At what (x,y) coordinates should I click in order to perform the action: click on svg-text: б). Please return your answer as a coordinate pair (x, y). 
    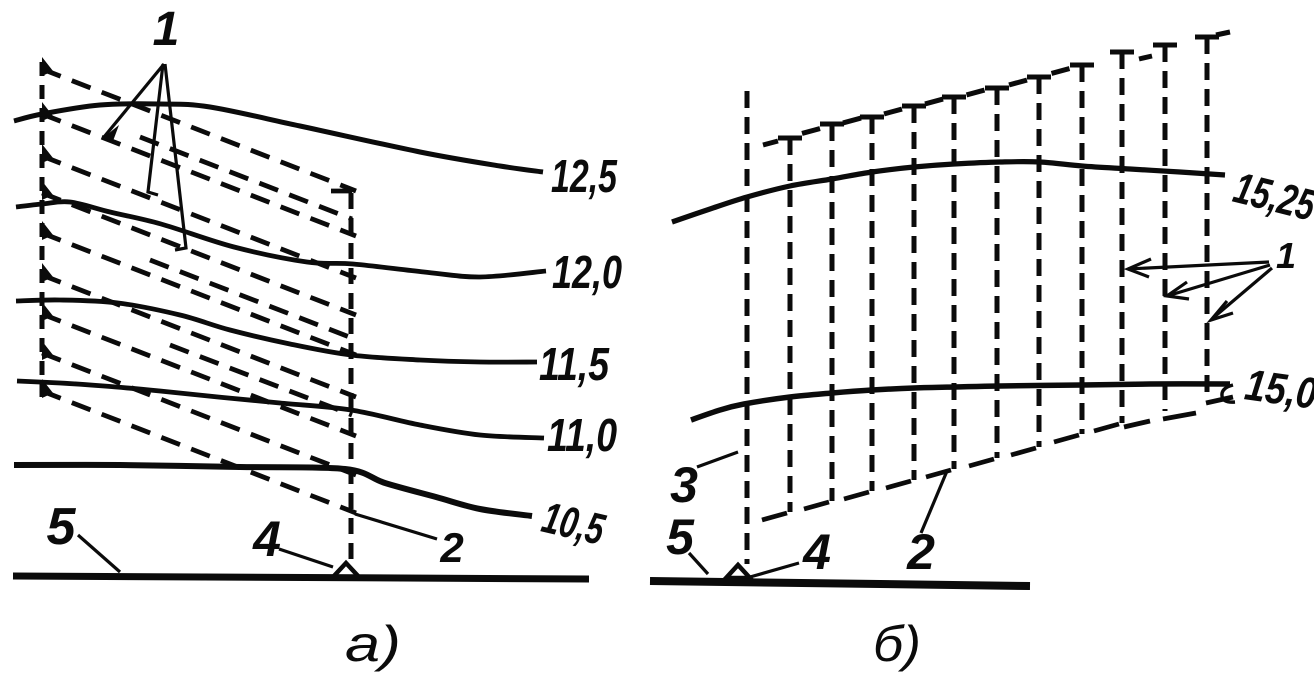
    Looking at the image, I should click on (897, 644).